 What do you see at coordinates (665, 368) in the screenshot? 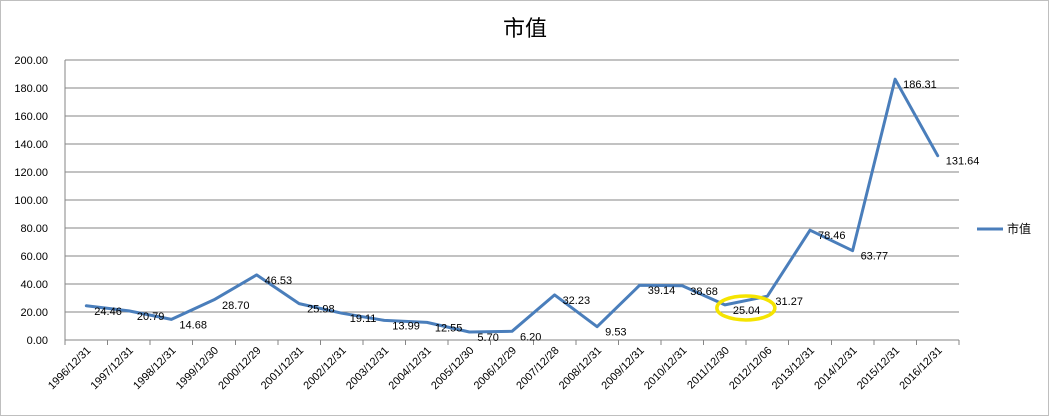
I see `x-tick-label: 2010/12/31` at bounding box center [665, 368].